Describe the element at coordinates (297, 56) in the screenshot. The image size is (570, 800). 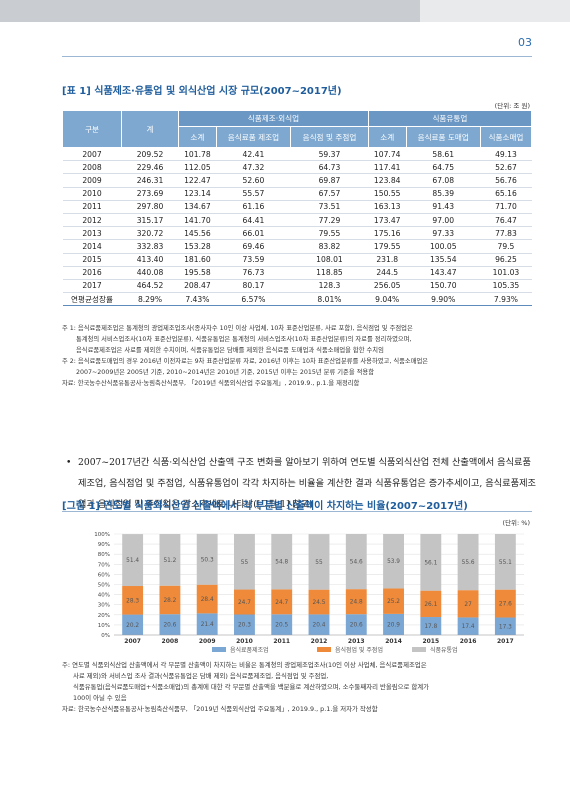
I see `header-rule` at that location.